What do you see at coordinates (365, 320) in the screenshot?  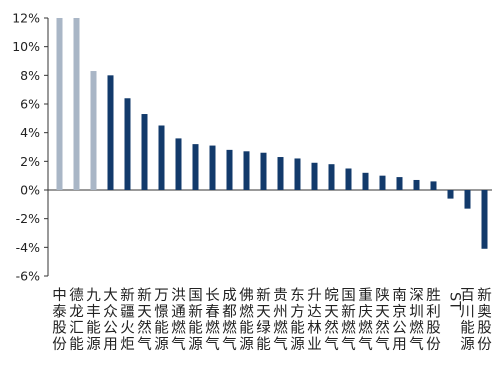 I see `x-tick-label: 重庆燃气` at bounding box center [365, 320].